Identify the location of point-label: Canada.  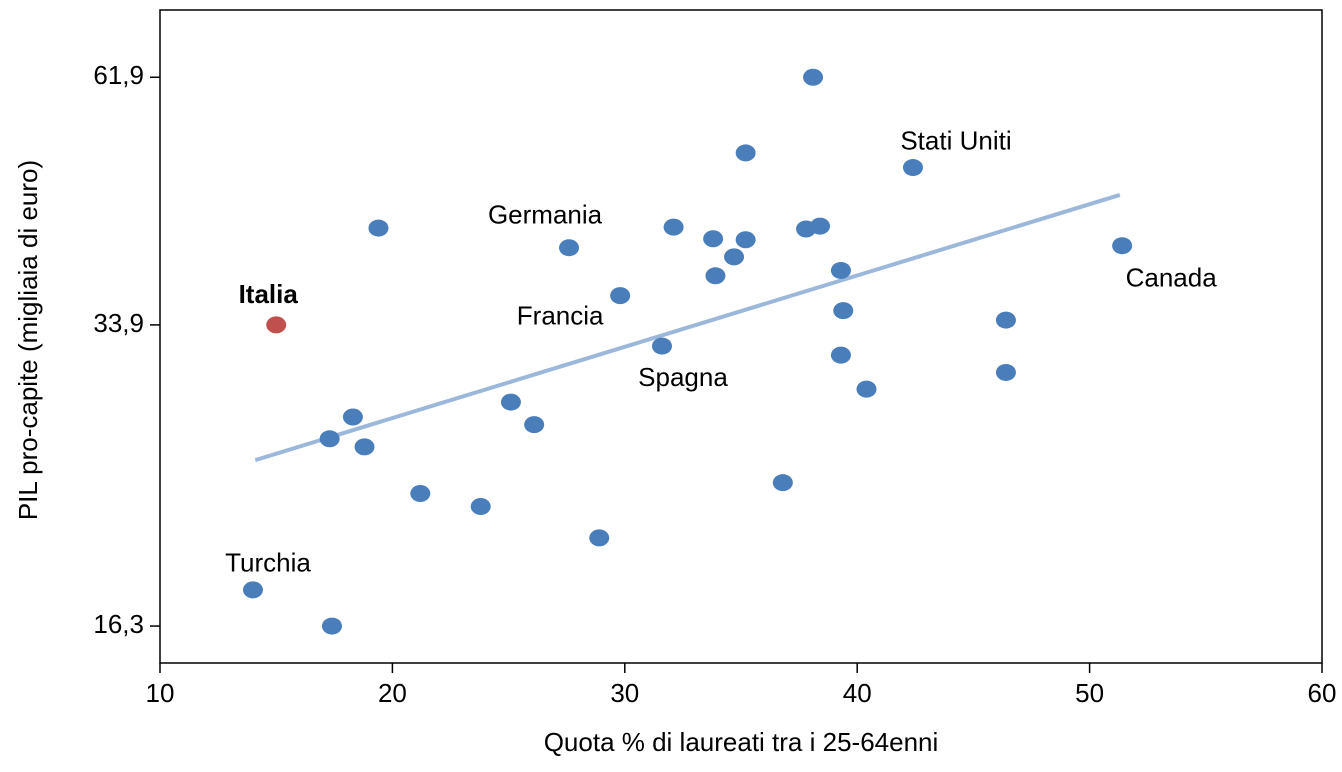
(1172, 278).